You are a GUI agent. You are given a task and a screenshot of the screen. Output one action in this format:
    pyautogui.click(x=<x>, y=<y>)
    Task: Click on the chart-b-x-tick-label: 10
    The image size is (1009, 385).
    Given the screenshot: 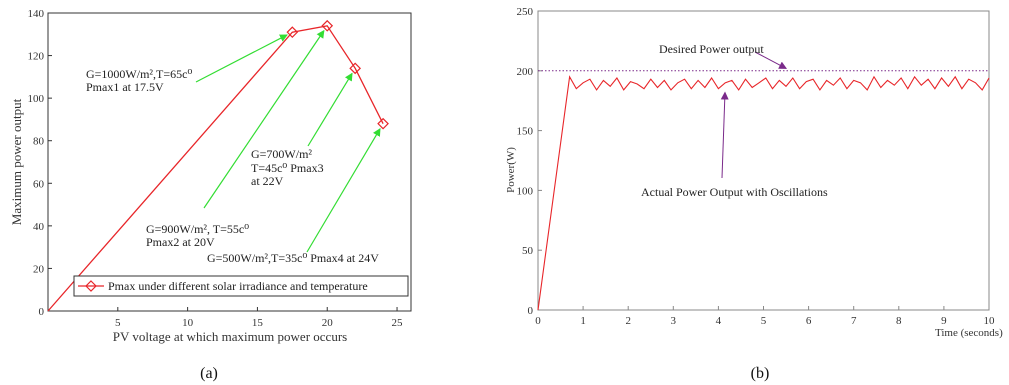 What is the action you would take?
    pyautogui.click(x=990, y=321)
    